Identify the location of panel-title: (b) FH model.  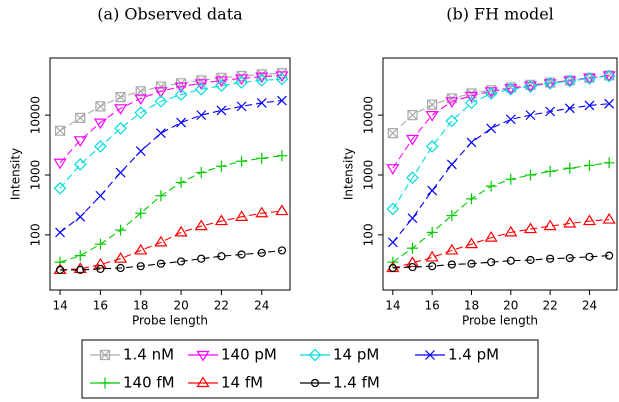
(500, 14).